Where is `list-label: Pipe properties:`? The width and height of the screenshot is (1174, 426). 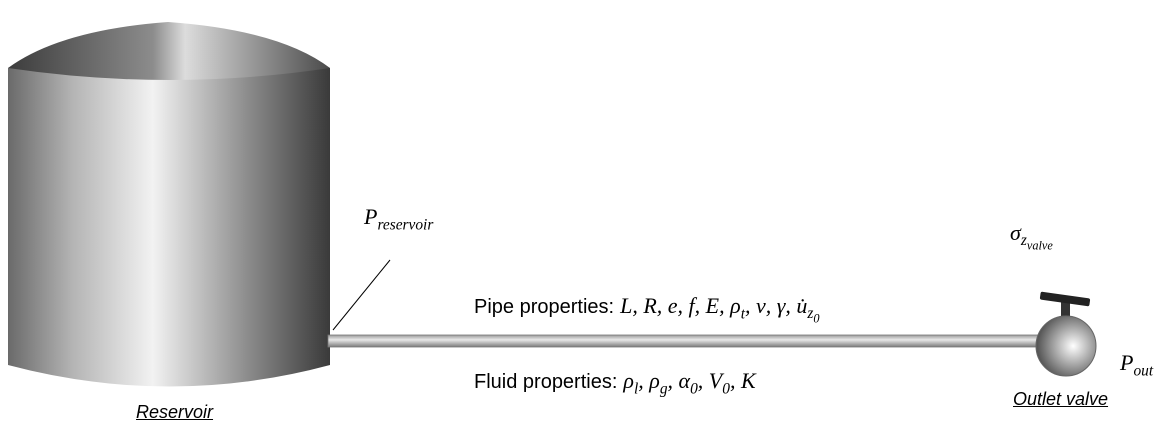 list-label: Pipe properties: is located at coordinates (544, 307).